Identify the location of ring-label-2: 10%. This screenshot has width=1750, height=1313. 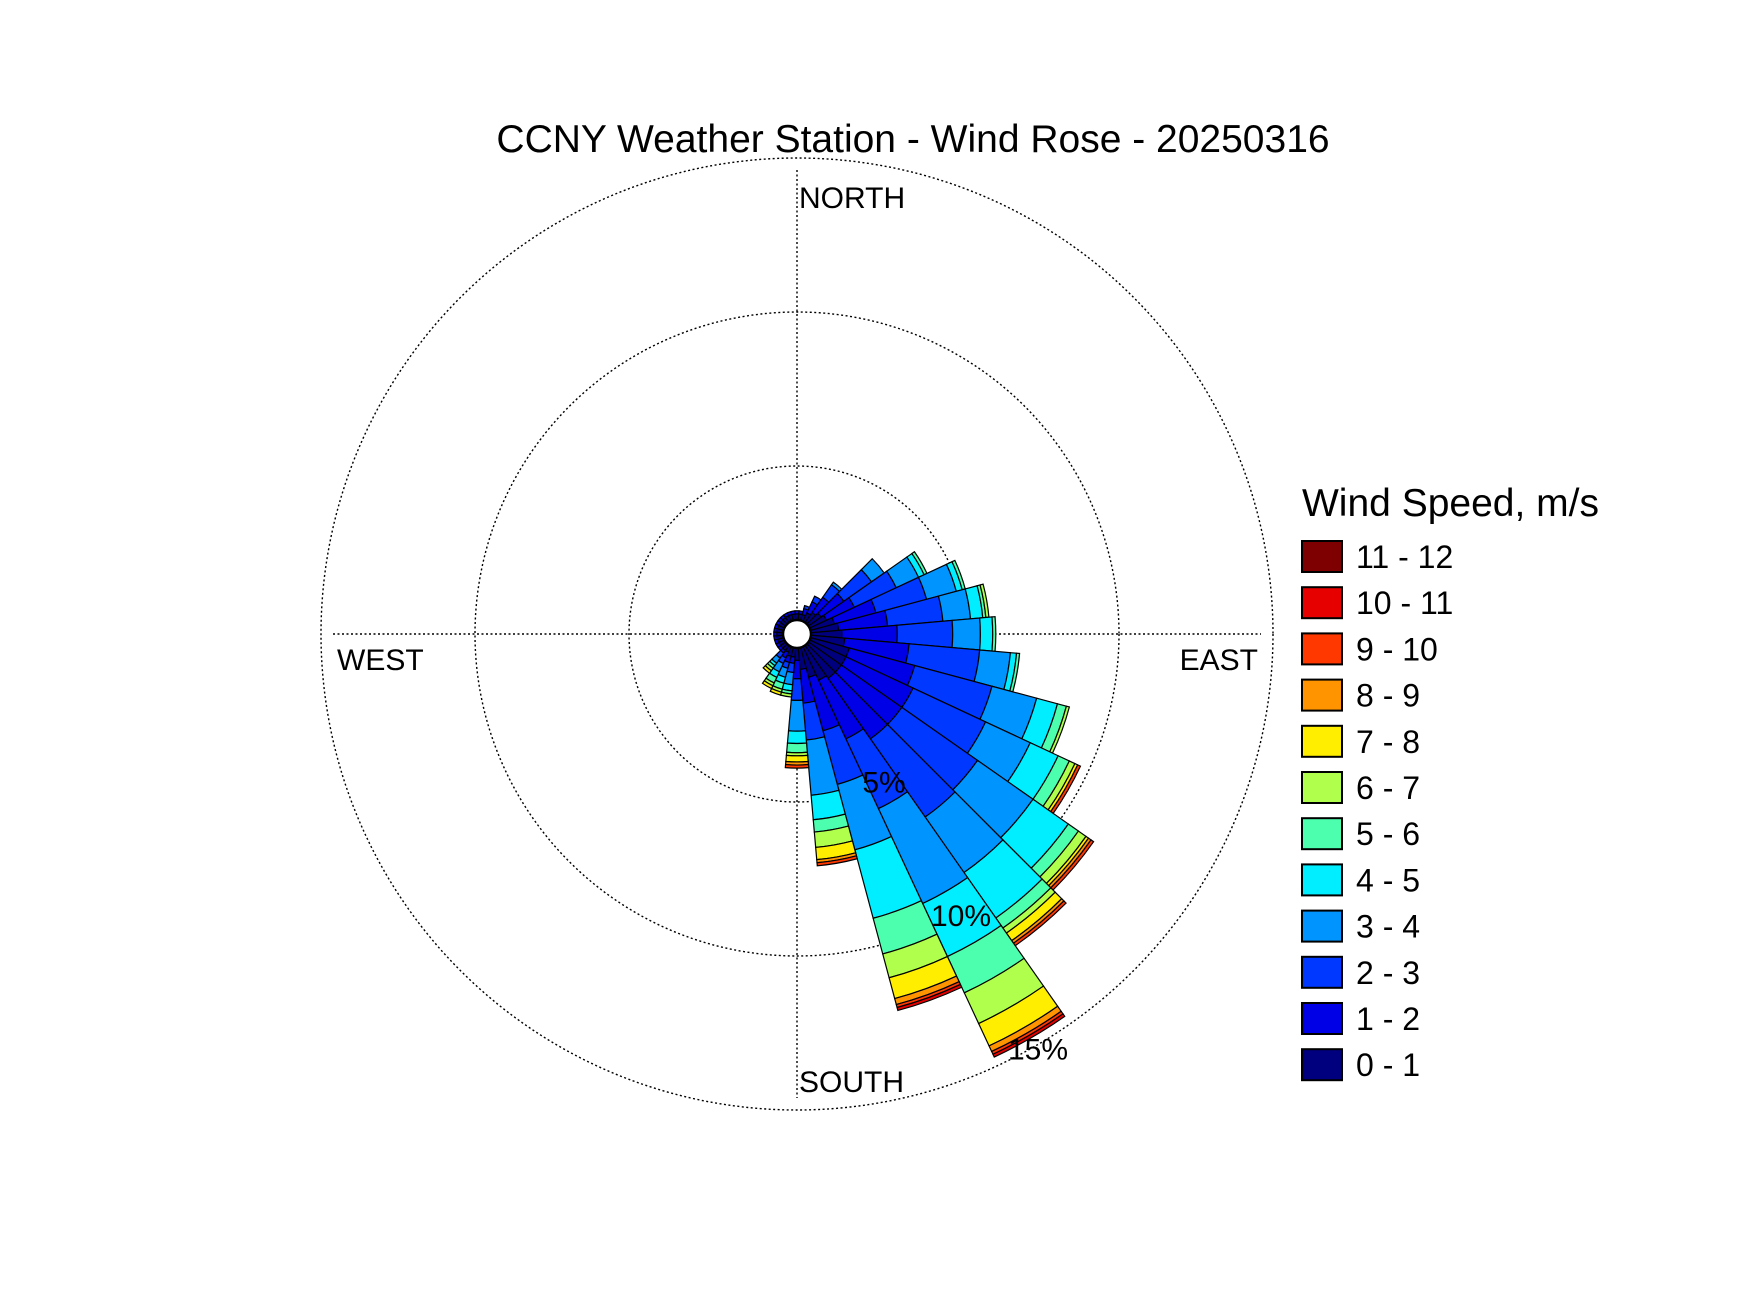
(961, 916).